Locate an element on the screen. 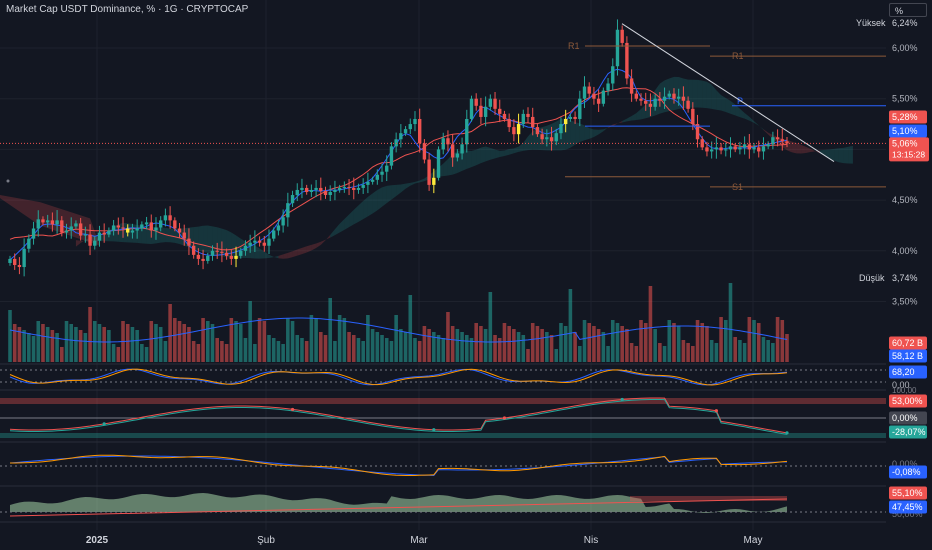 The width and height of the screenshot is (932, 550). time-axis-background is located at coordinates (466, 540).